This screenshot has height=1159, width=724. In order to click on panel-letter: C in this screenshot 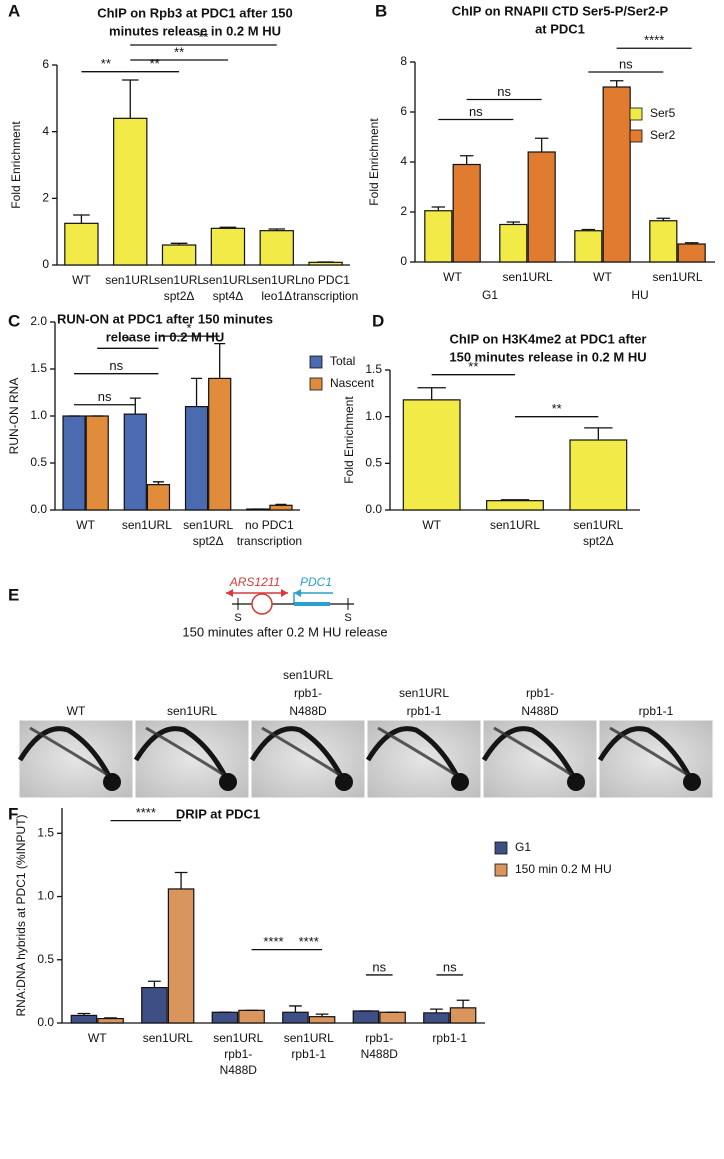, I will do `click(14, 320)`.